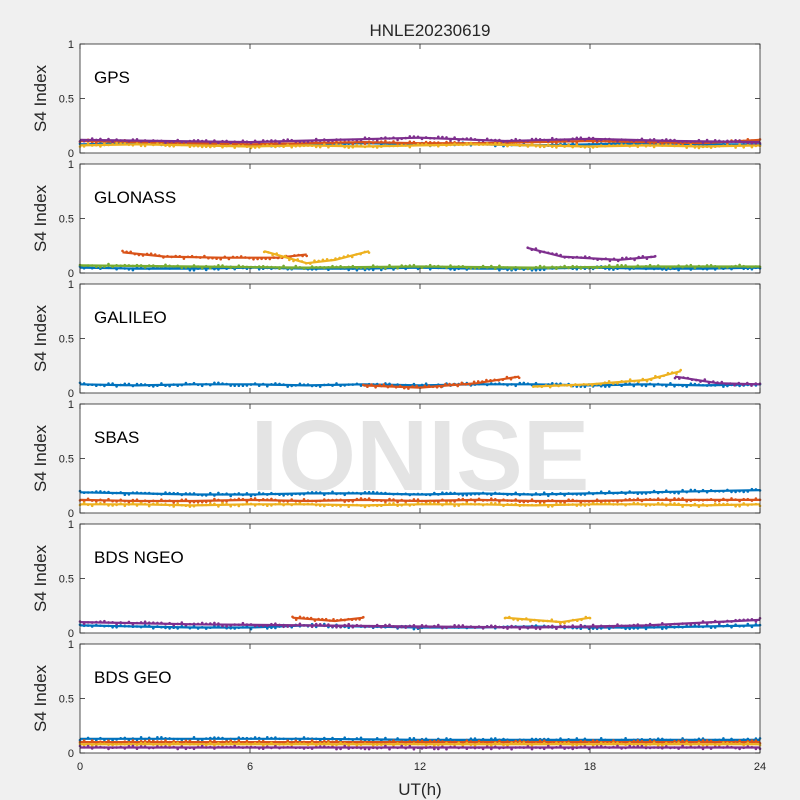  What do you see at coordinates (421, 767) in the screenshot?
I see `x-axis: 0 6 12 18 24` at bounding box center [421, 767].